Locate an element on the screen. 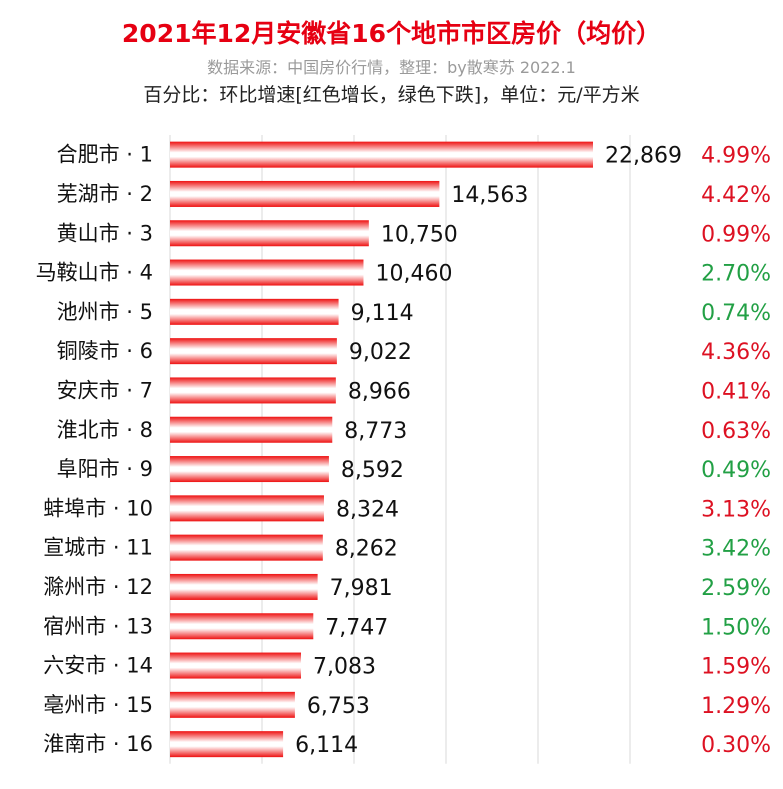 The height and width of the screenshot is (789, 783). category-label: 安庆市 · 7 is located at coordinates (105, 390).